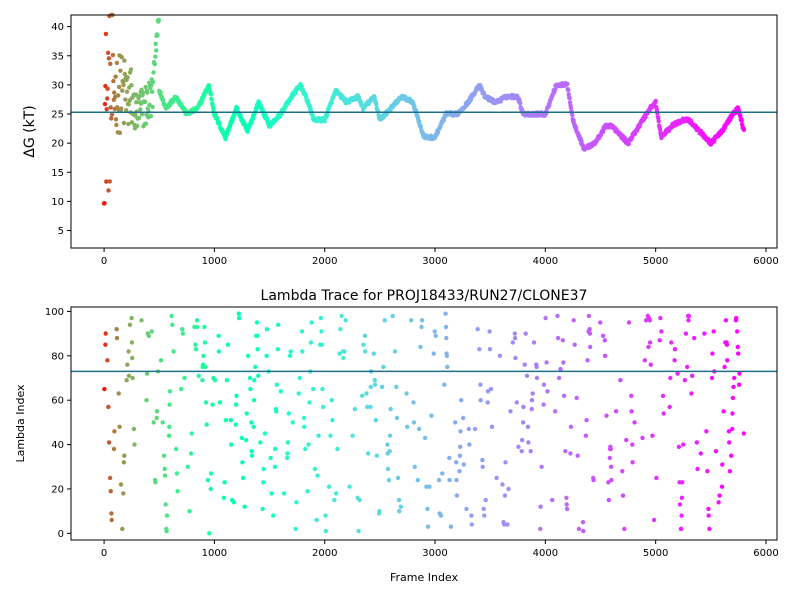 This screenshot has width=800, height=600. Describe the element at coordinates (104, 553) in the screenshot. I see `lambda-x-tick-label: 0` at that location.